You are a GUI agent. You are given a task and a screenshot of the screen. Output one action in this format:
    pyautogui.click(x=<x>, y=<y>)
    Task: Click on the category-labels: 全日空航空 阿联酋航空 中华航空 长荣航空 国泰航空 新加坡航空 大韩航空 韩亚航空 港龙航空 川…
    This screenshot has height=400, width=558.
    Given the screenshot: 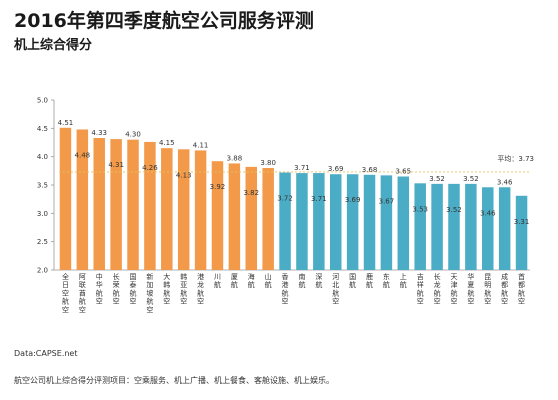 What is the action you would take?
    pyautogui.click(x=293, y=293)
    